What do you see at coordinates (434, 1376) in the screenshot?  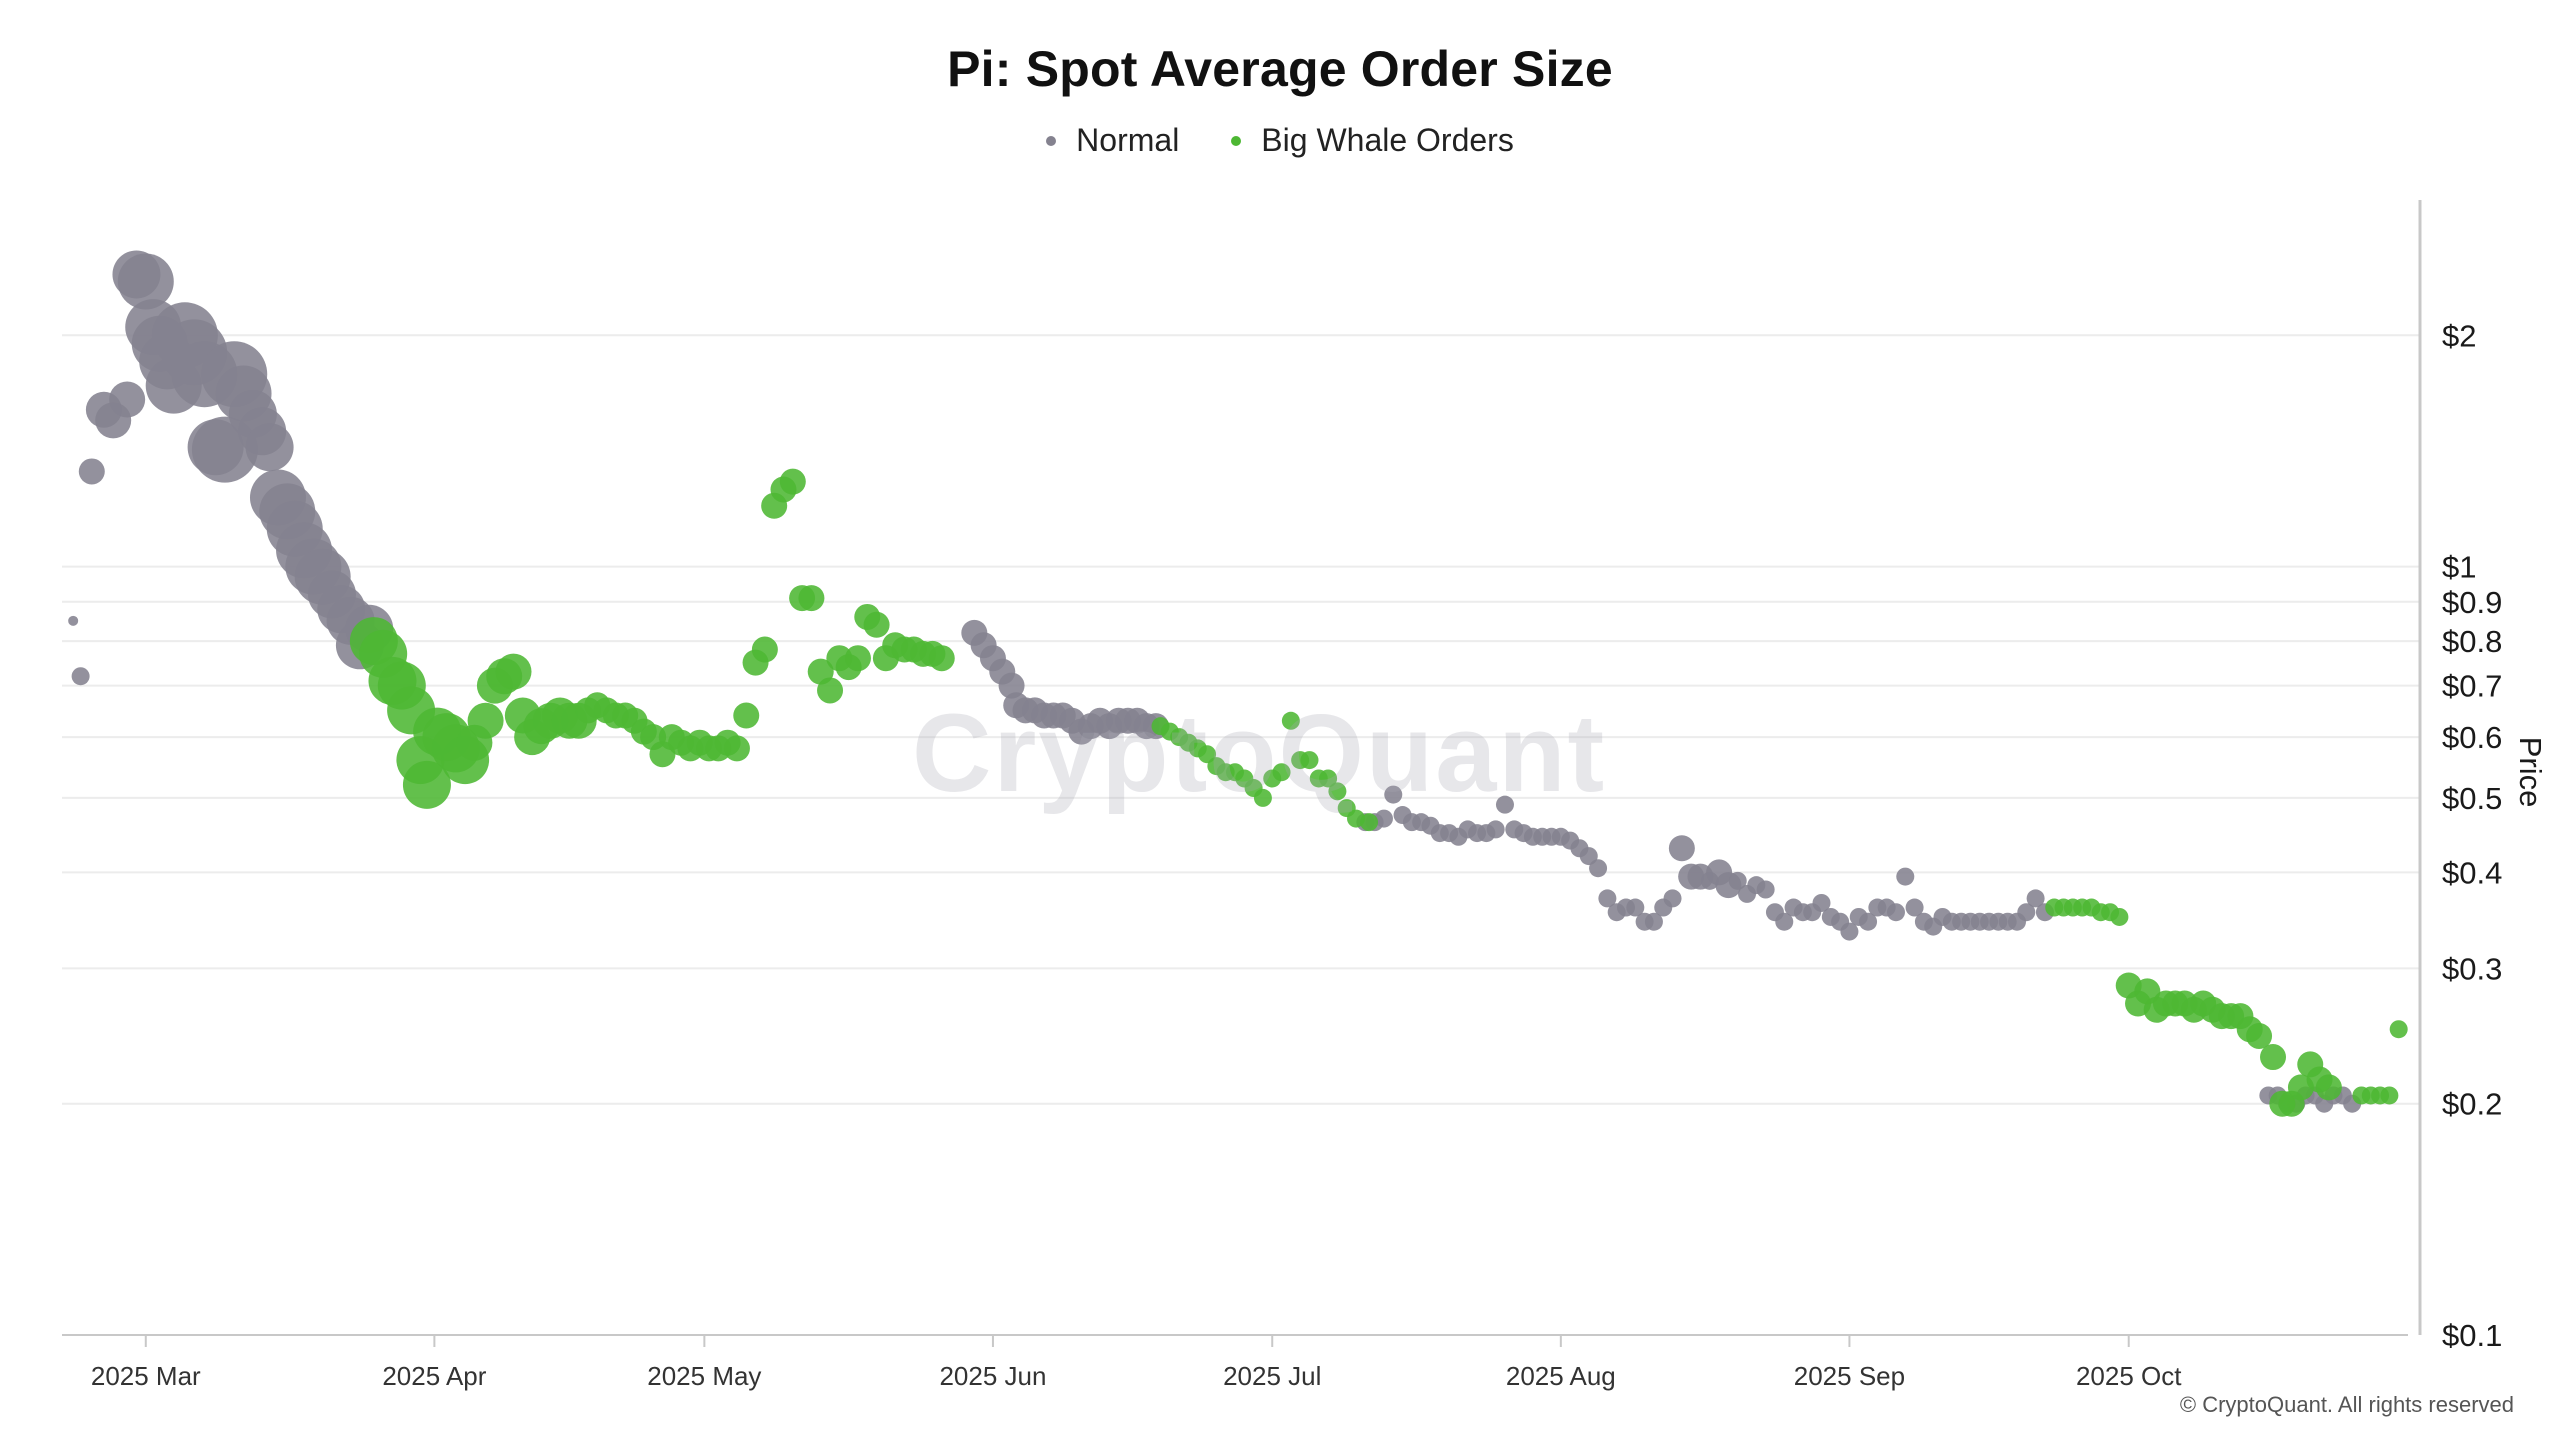 I see `x-tick-label: 2025 Apr` at bounding box center [434, 1376].